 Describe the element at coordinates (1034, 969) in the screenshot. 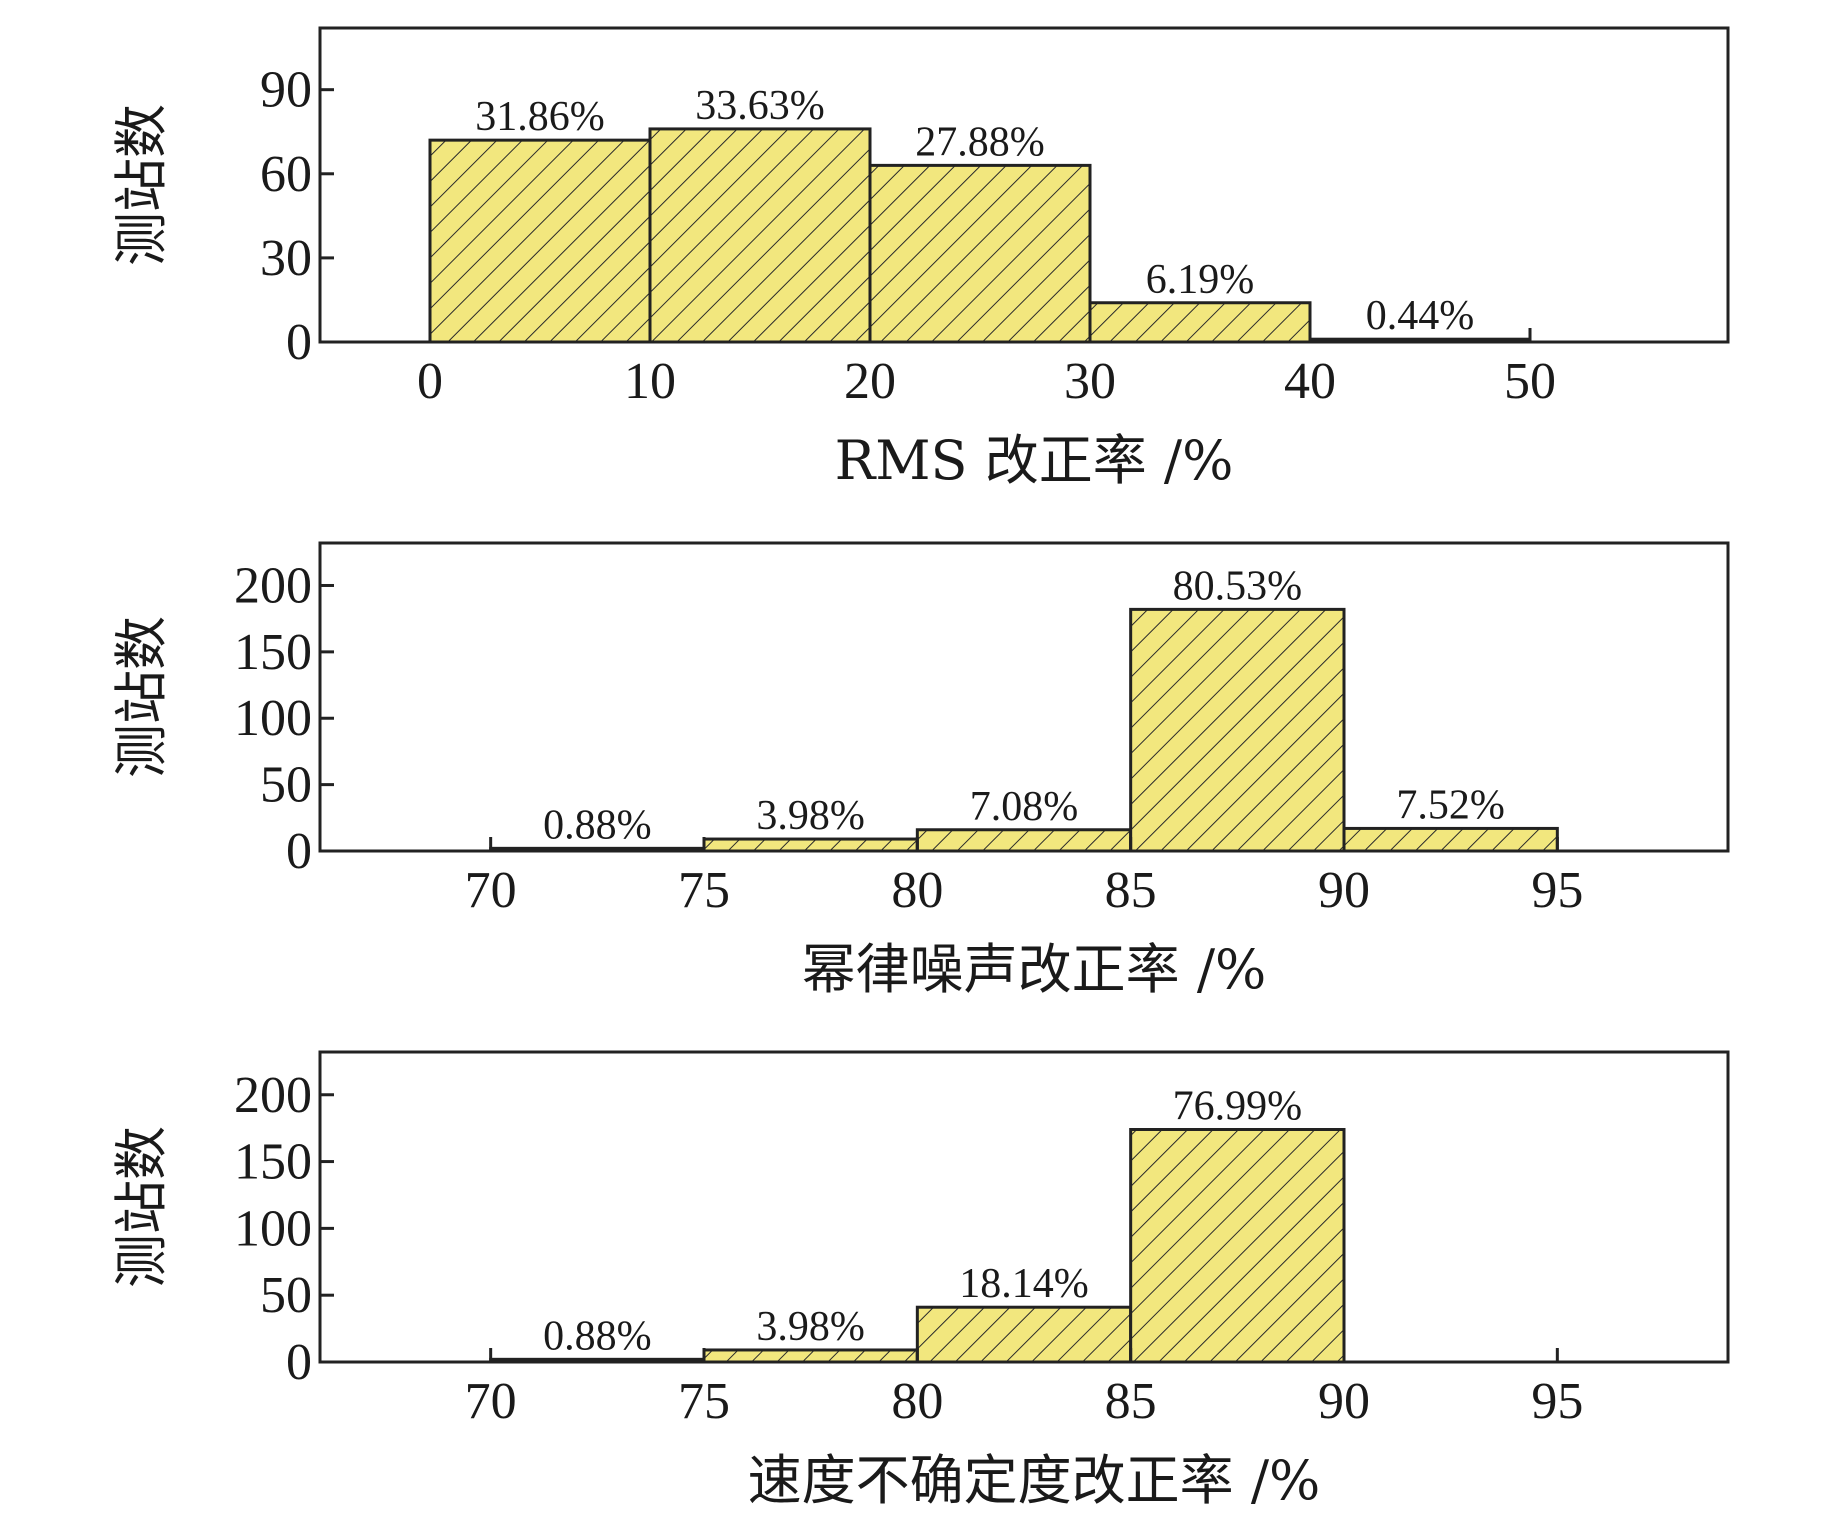

I see `x-axis-label: 幂律噪声改正率 /%` at that location.